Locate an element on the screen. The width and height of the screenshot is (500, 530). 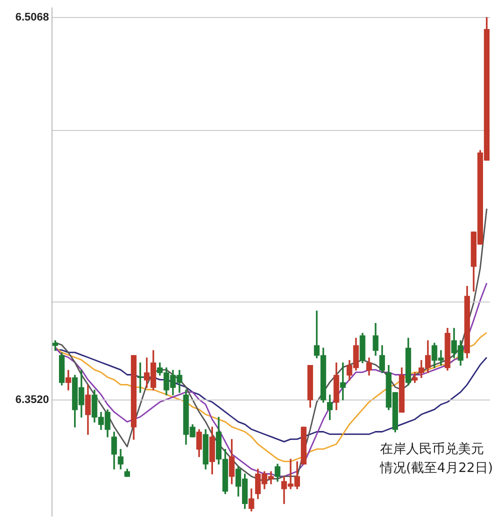
annotation: 在岸人民币兑美元情况(截至4月22日) is located at coordinates (437, 459).